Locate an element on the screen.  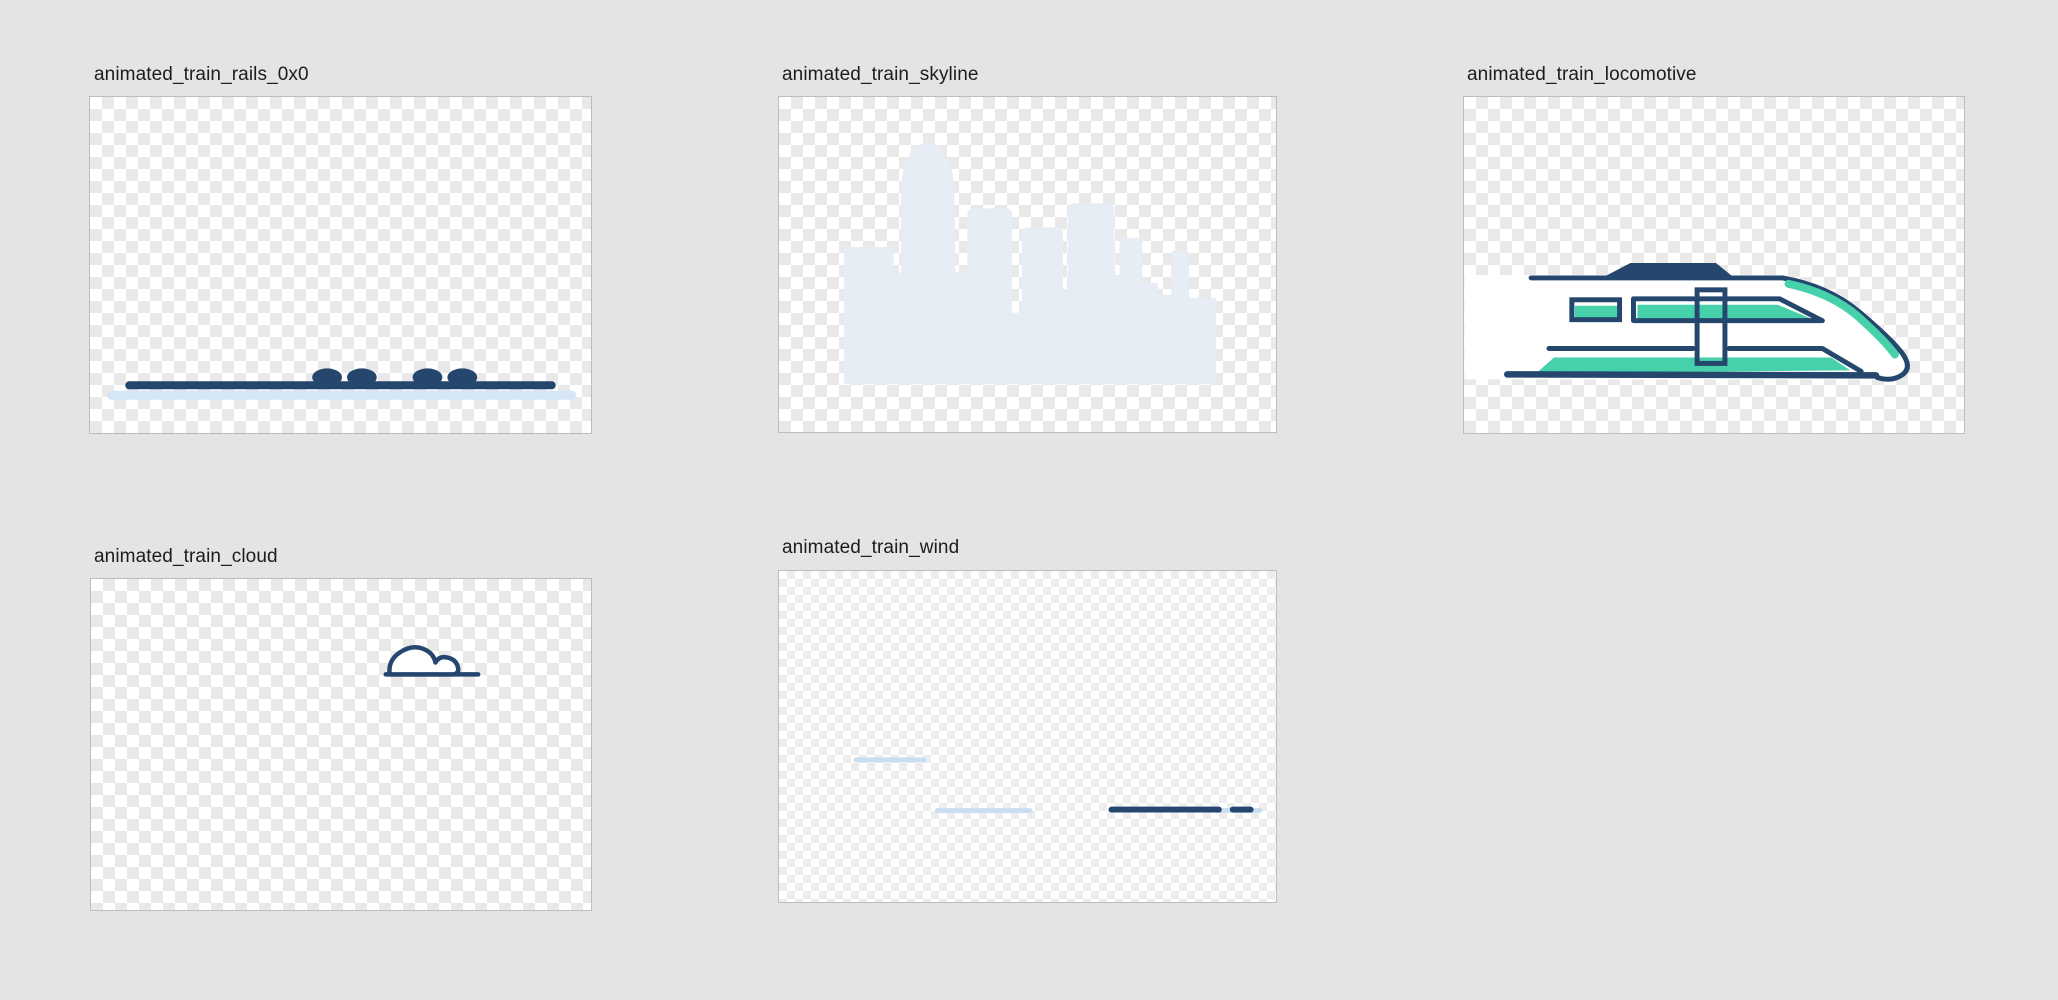
cloud-puff is located at coordinates (424, 661).